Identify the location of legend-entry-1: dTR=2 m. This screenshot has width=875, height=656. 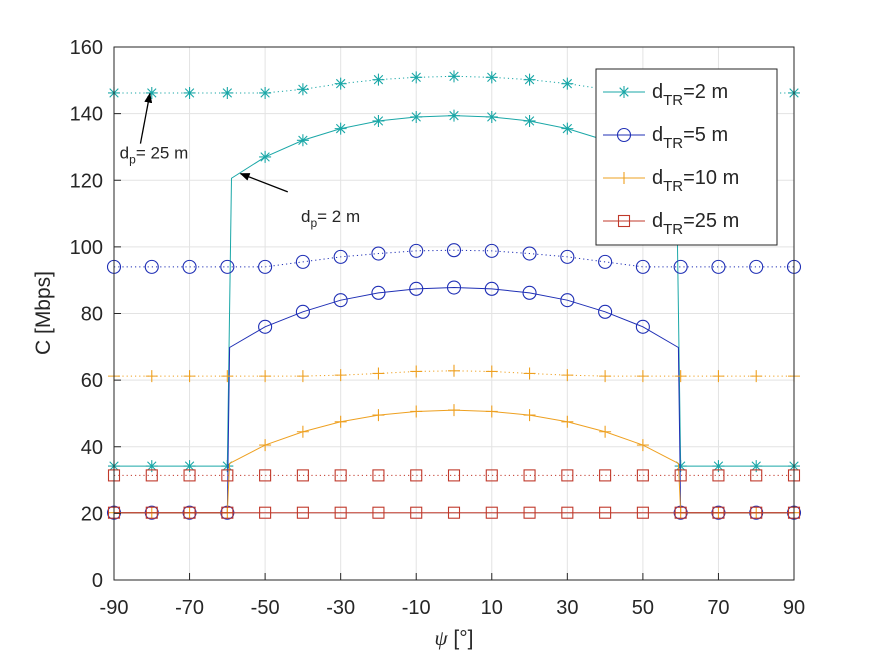
(665, 95).